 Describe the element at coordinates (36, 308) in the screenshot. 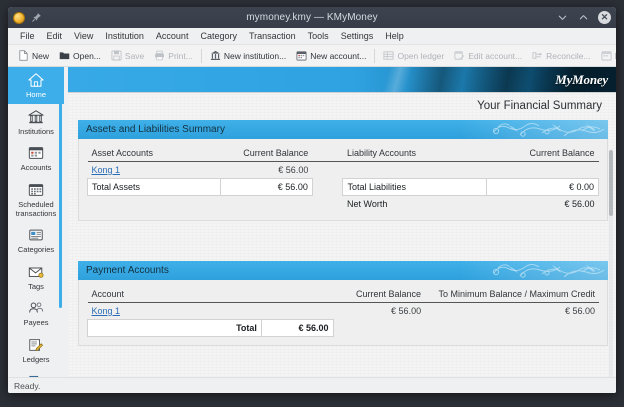

I see `payees-icon` at that location.